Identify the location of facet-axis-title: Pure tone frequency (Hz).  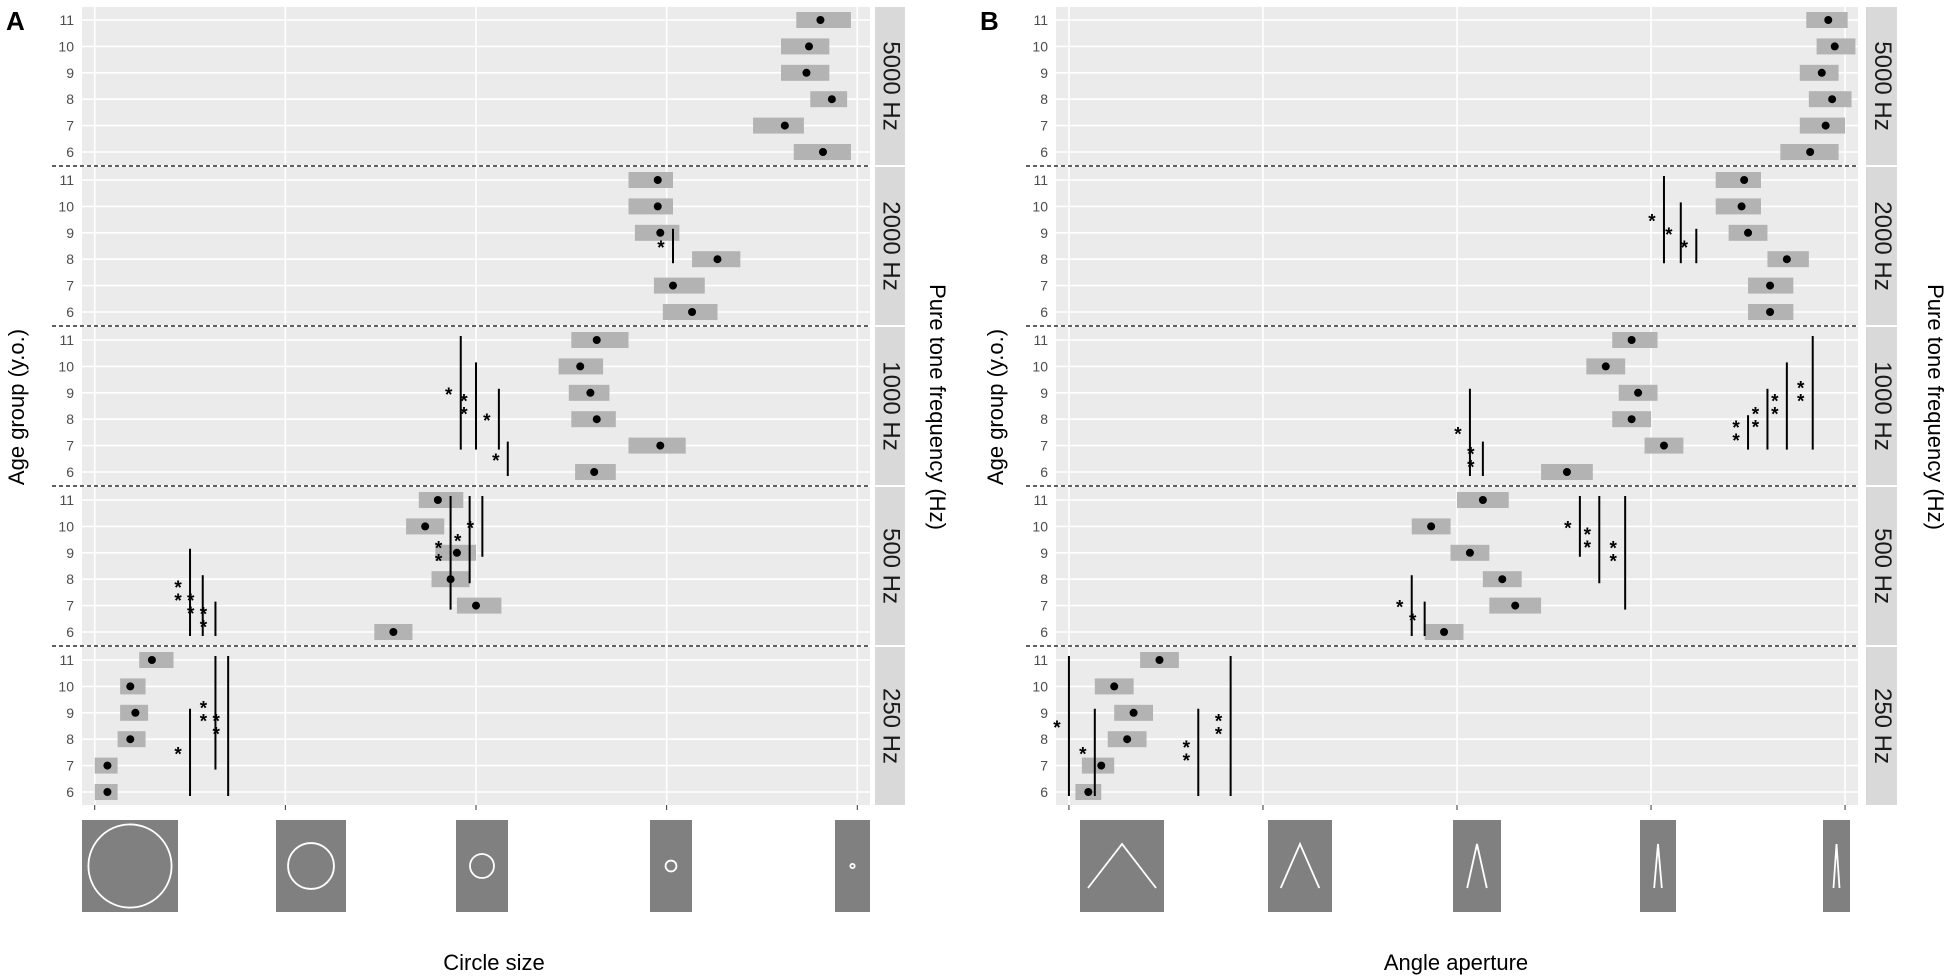
(1935, 407).